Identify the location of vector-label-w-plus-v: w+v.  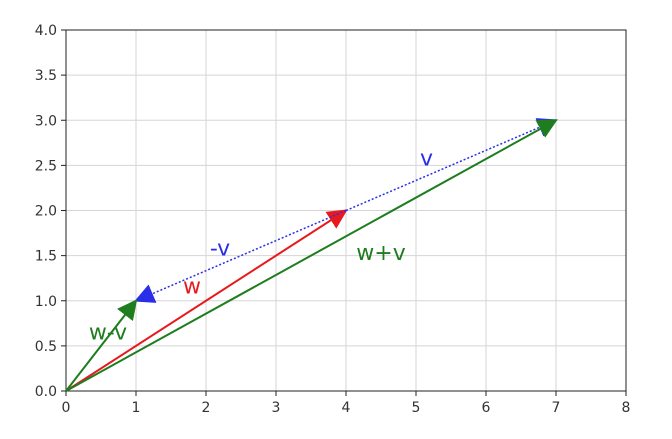
(380, 253).